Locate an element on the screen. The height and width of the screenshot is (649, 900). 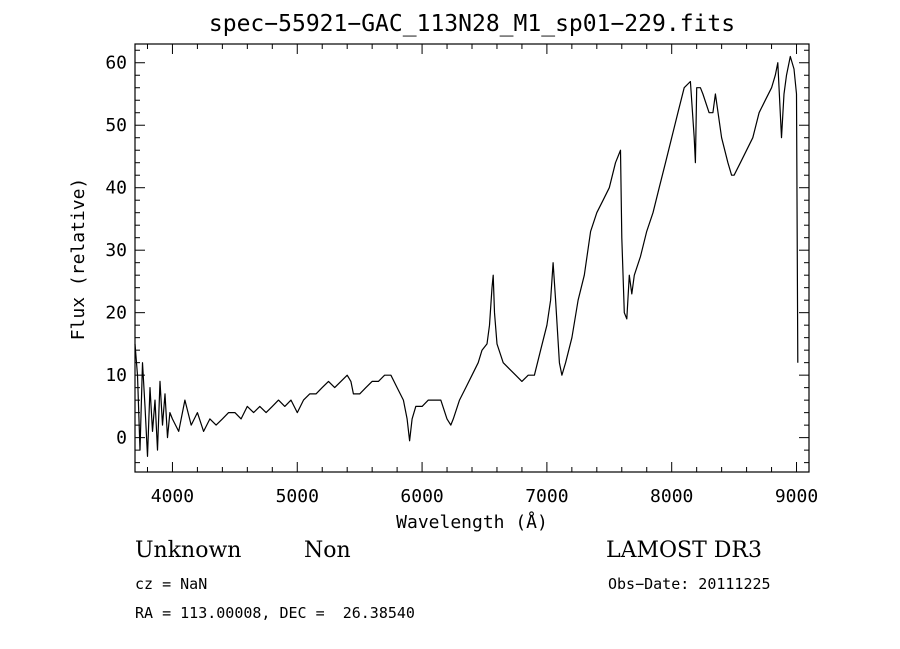
x-tick-label: 5000 is located at coordinates (297, 496).